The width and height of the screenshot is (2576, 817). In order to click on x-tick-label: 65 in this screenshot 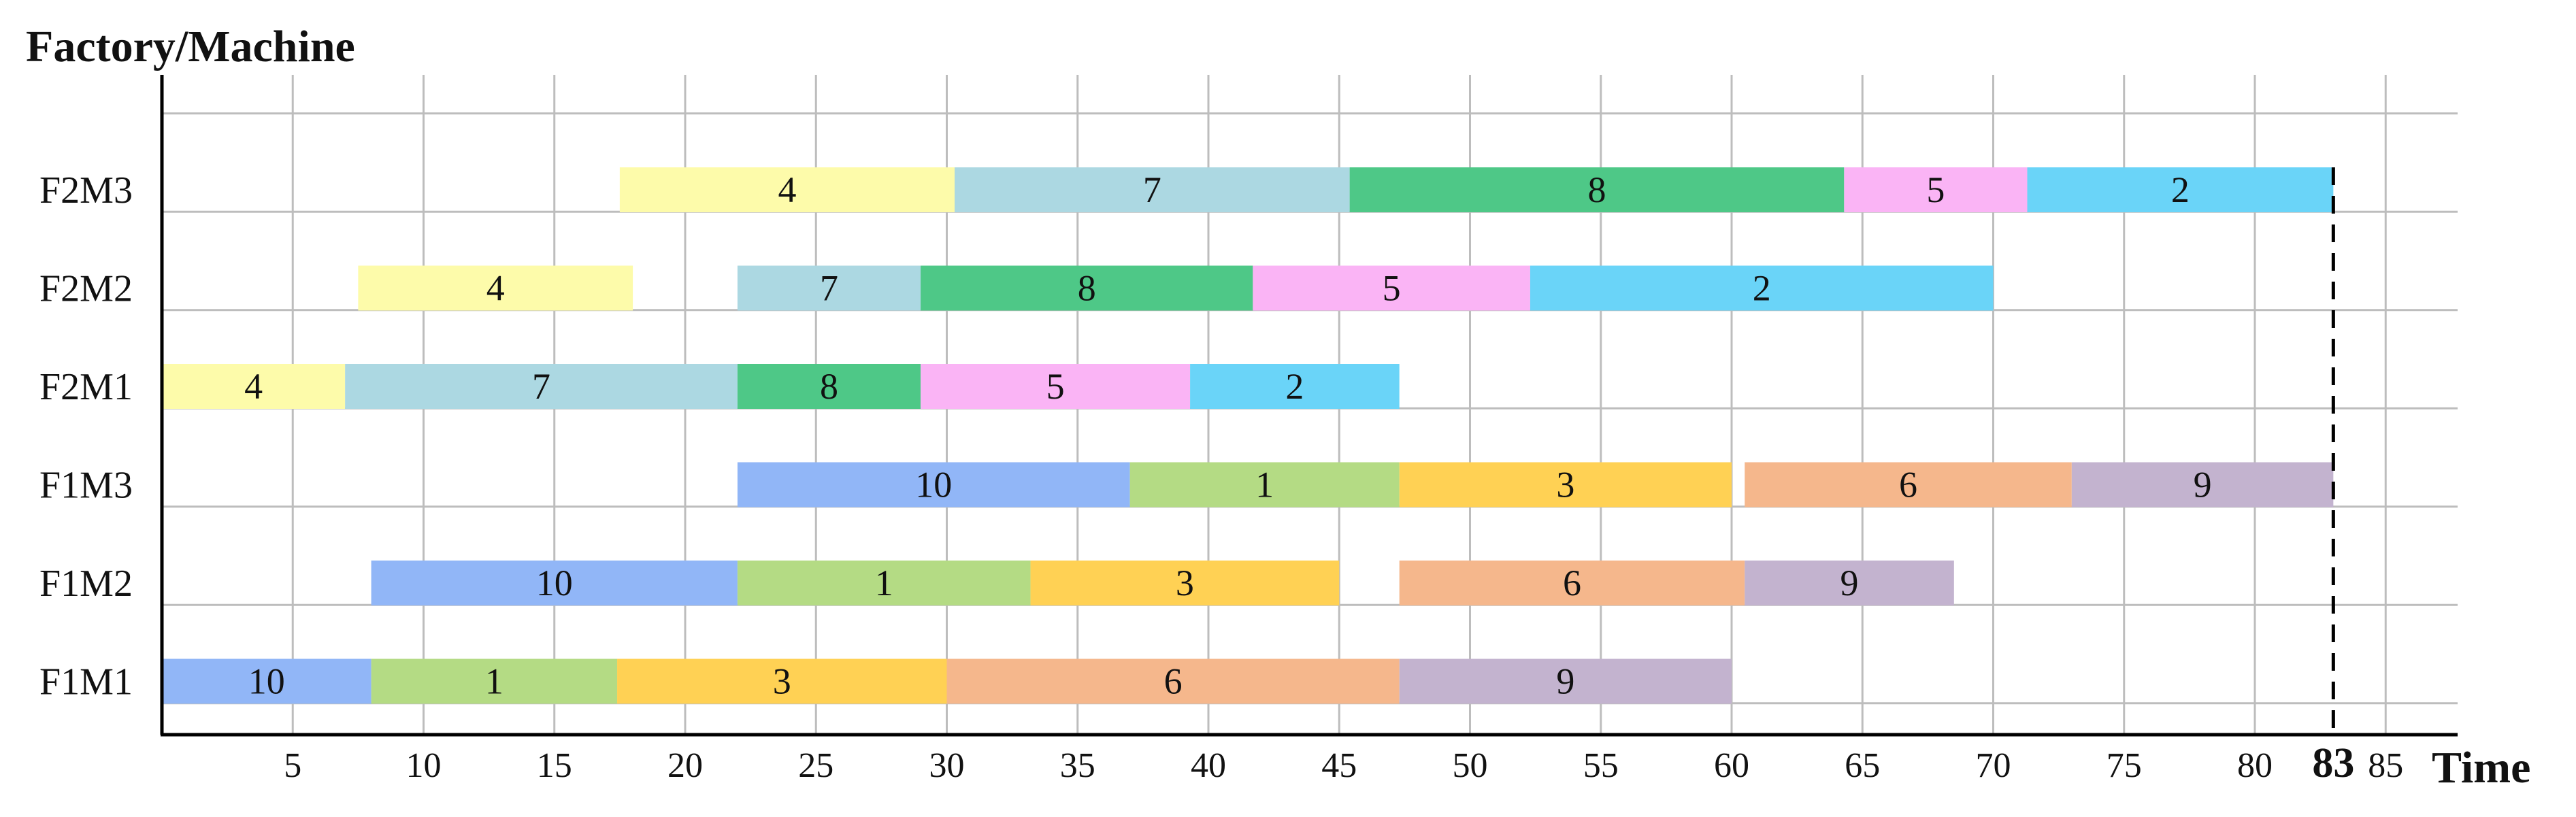, I will do `click(1863, 765)`.